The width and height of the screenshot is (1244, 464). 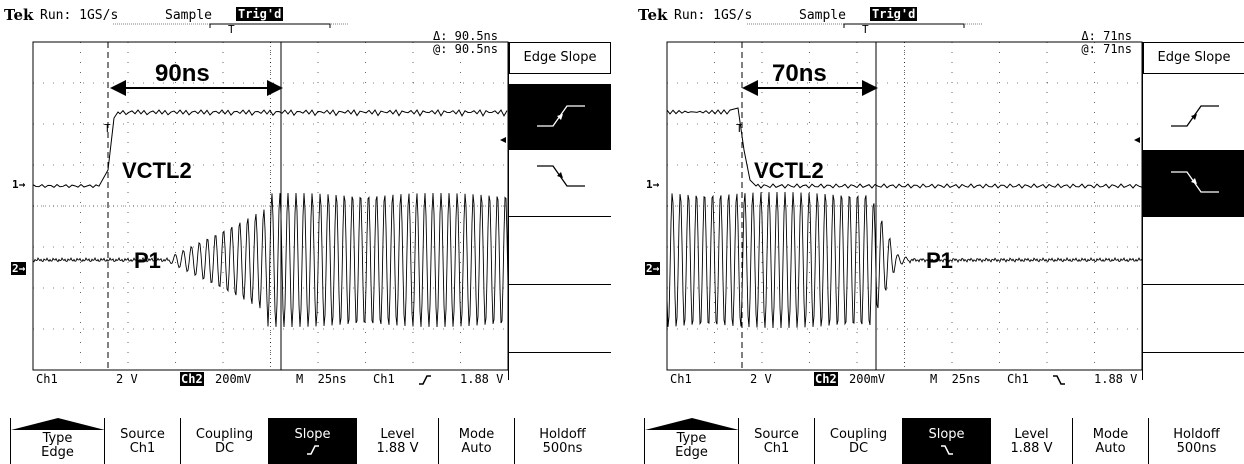 I want to click on vctl2-label: VCTL2, so click(x=789, y=170).